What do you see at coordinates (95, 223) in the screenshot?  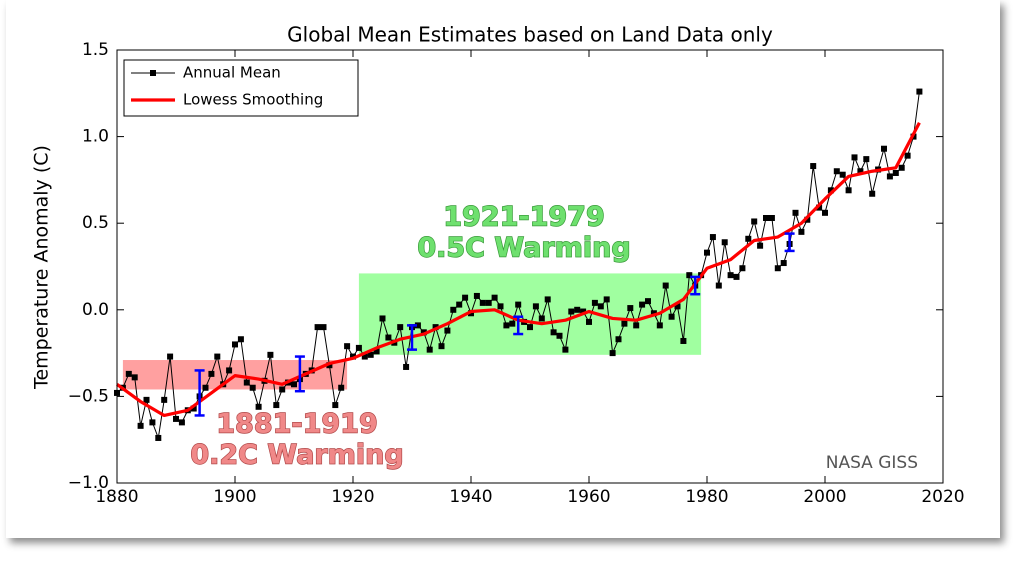 I see `y-tick-label: 0.5` at bounding box center [95, 223].